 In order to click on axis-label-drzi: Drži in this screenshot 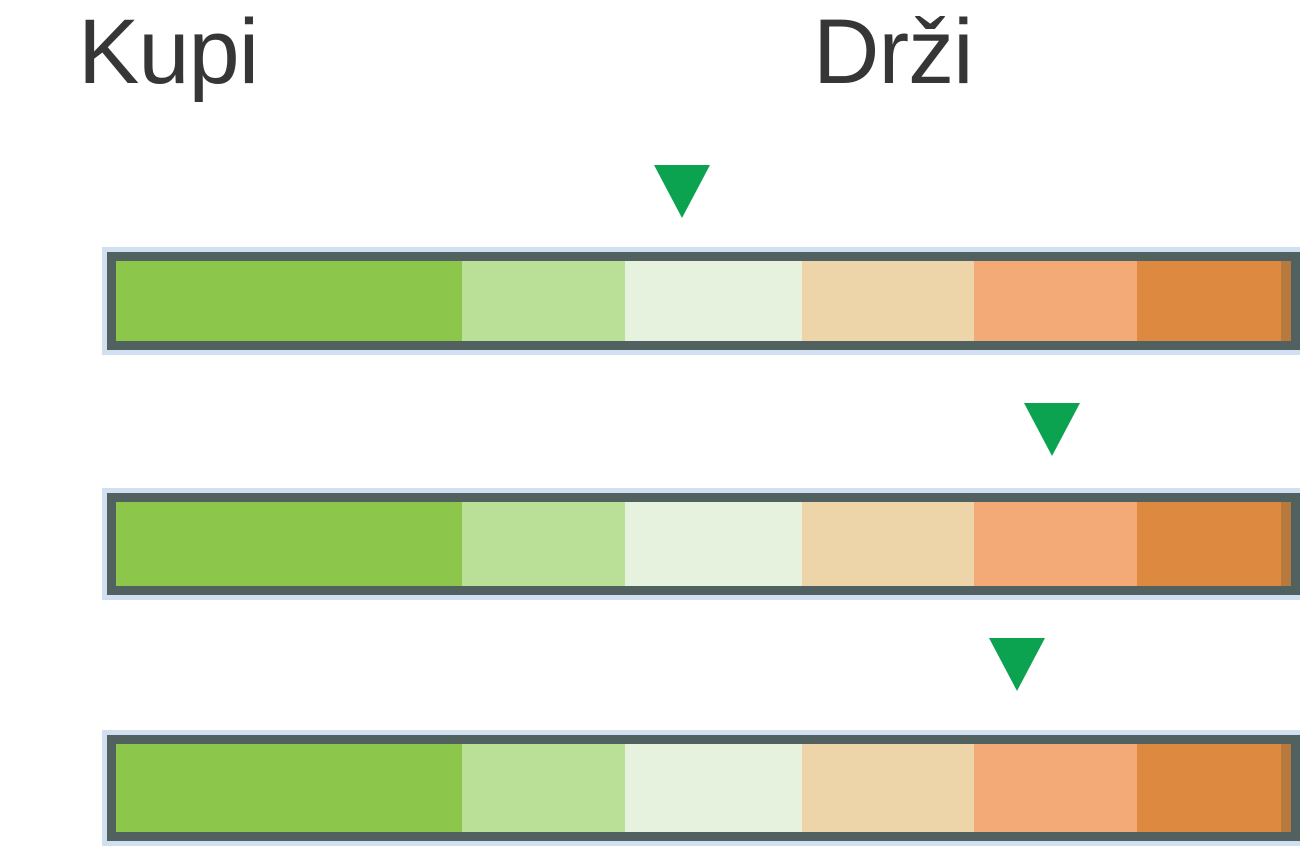, I will do `click(893, 52)`.